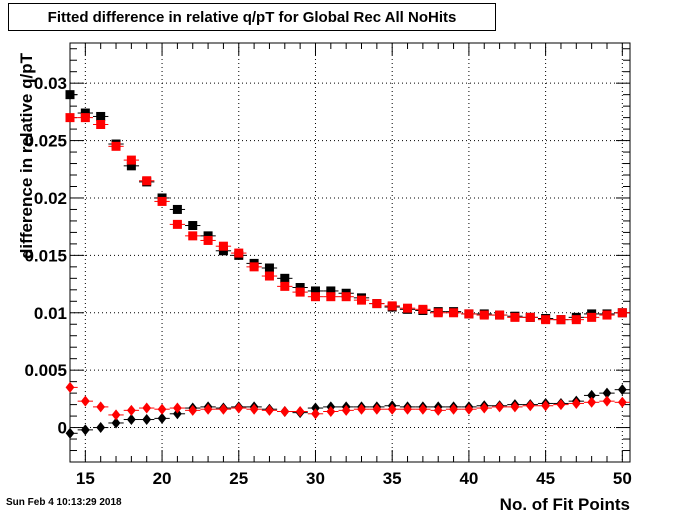 This screenshot has height=514, width=700. I want to click on x-tick-label: 20, so click(162, 478).